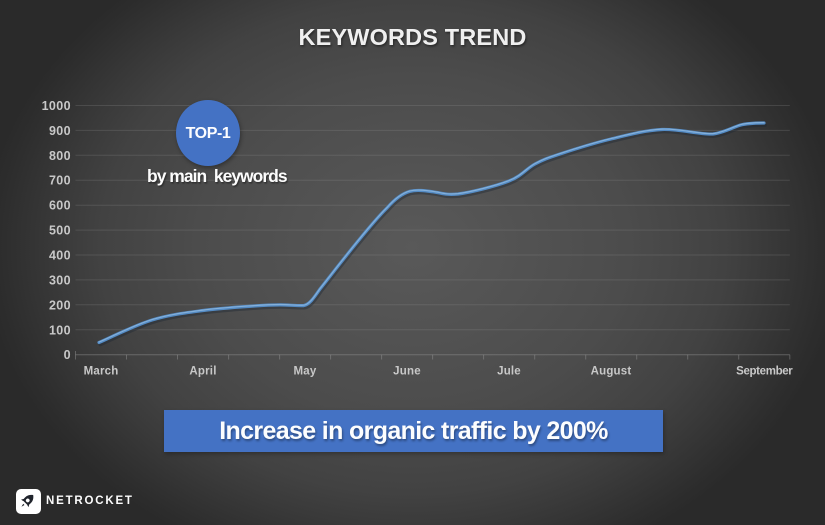 The height and width of the screenshot is (525, 825). What do you see at coordinates (60, 280) in the screenshot?
I see `svg-text: 300` at bounding box center [60, 280].